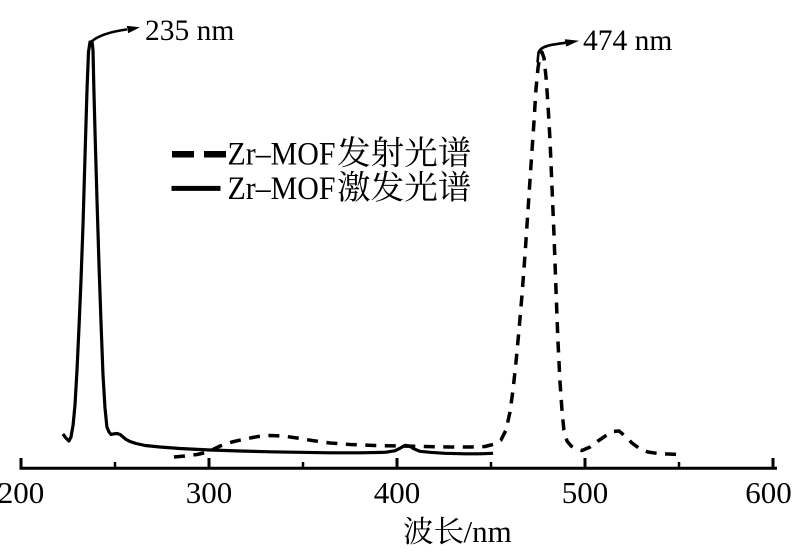  I want to click on legend-emission-latin: Zr–MOF, so click(282, 155).